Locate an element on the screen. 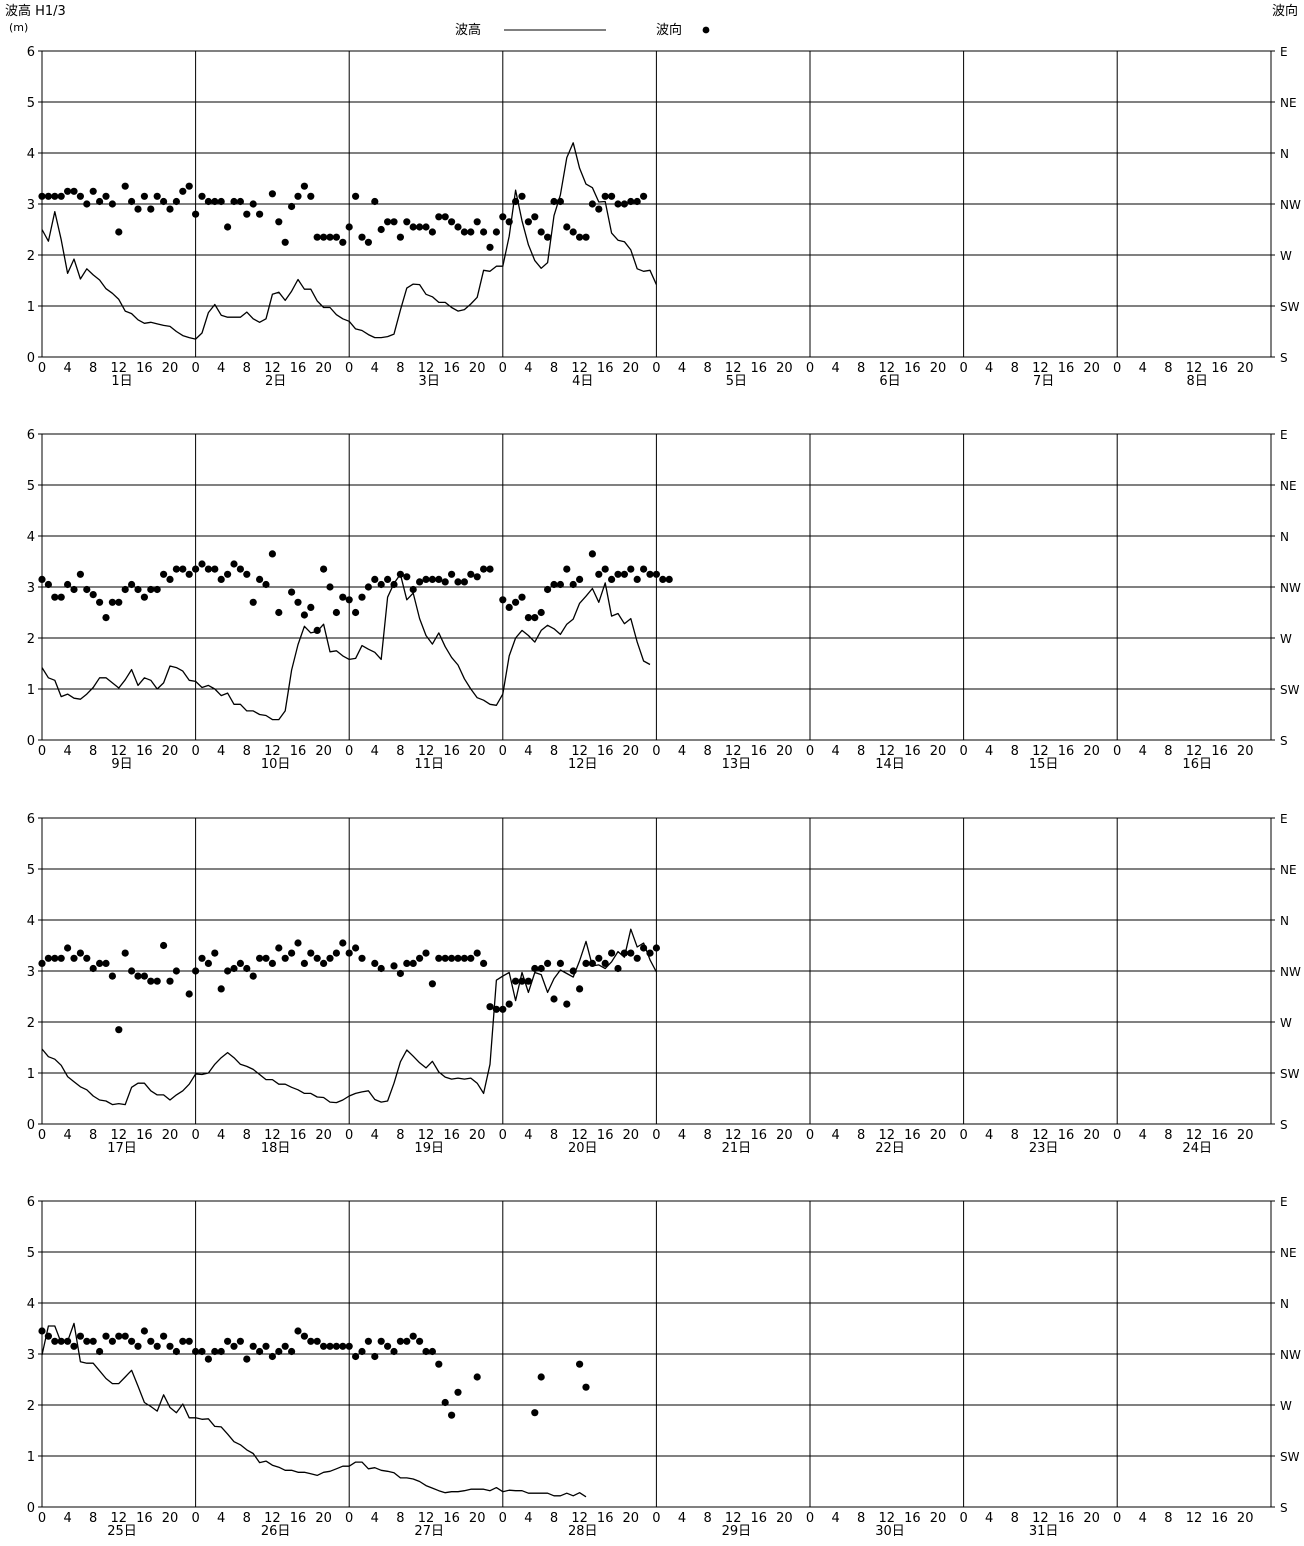 The width and height of the screenshot is (1304, 1546). y2-tick-label: E is located at coordinates (1284, 1202).